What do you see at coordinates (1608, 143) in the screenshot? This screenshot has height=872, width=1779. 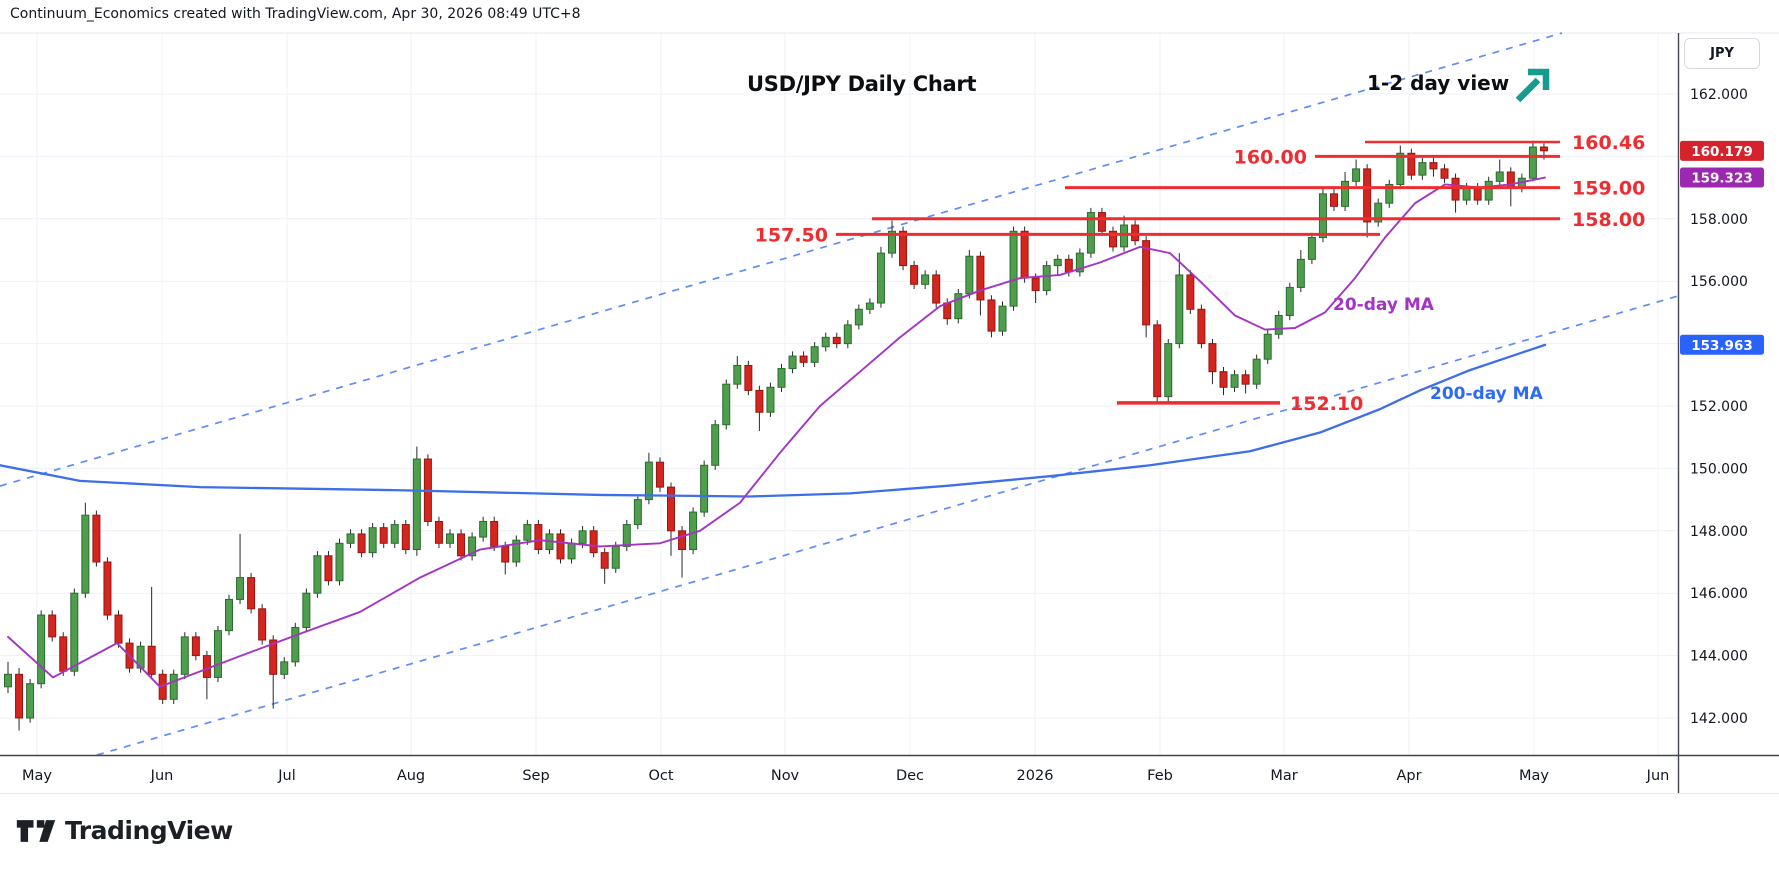 I see `level-label: 160.46` at bounding box center [1608, 143].